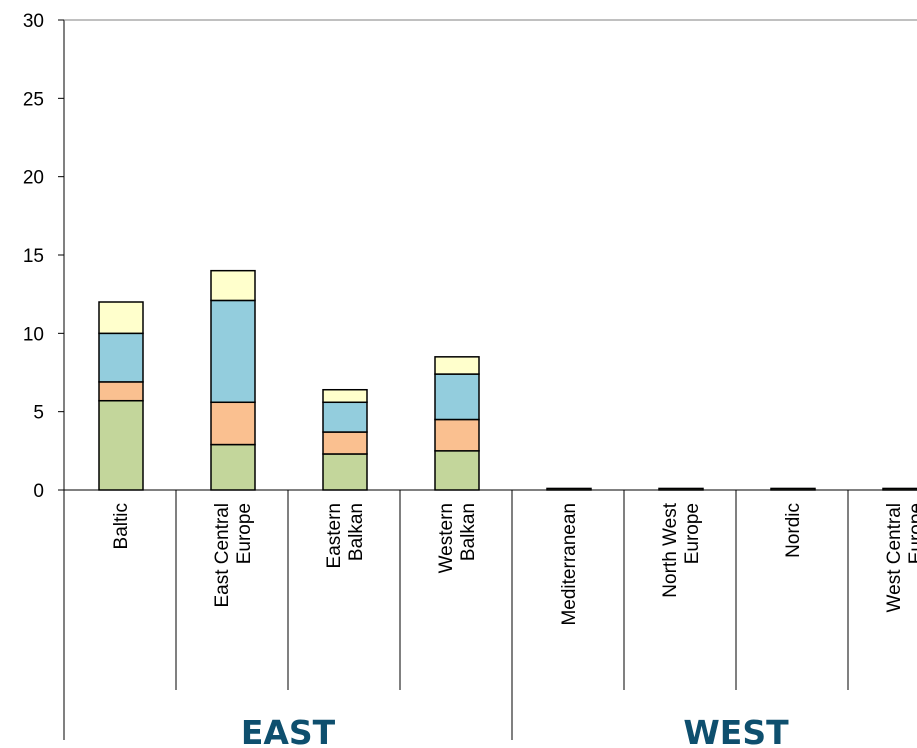  What do you see at coordinates (33, 99) in the screenshot?
I see `y-tick-label: 25` at bounding box center [33, 99].